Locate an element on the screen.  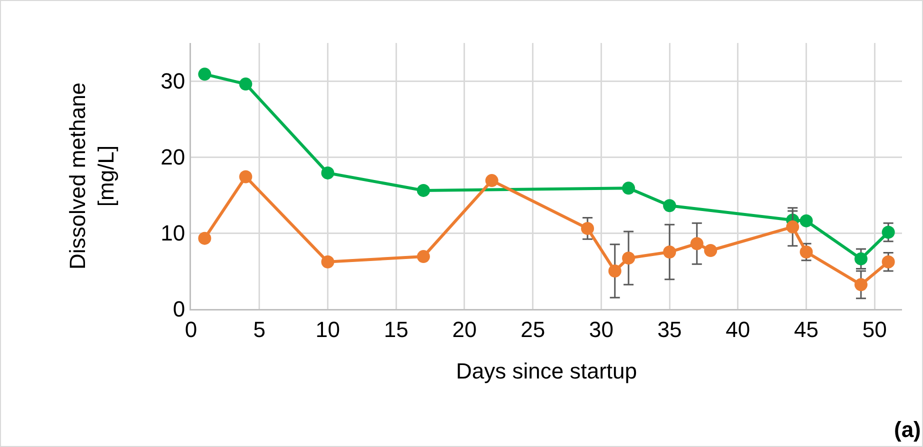
x-tick-label: 15 is located at coordinates (396, 329).